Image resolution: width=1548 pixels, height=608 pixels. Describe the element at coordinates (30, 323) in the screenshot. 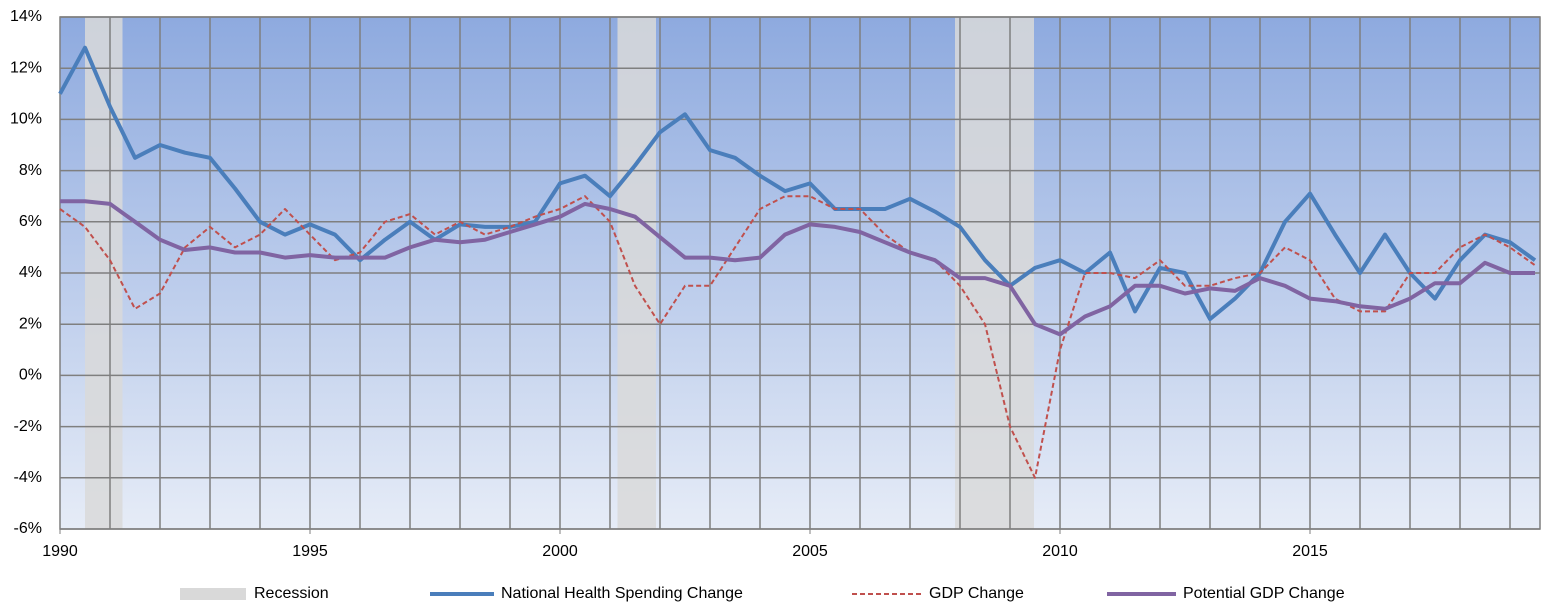

I see `y-tick-label: 2%` at that location.